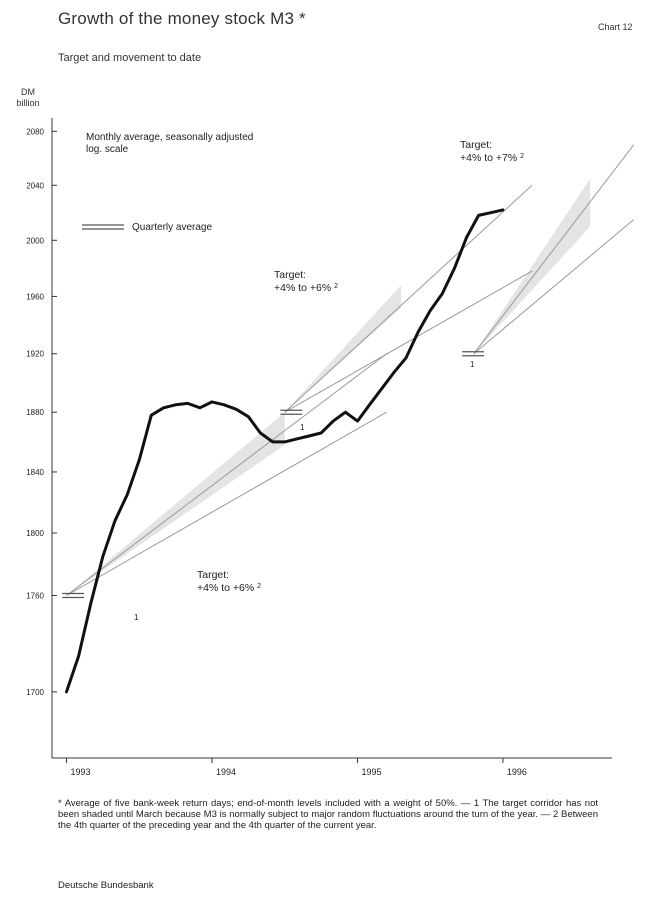 This screenshot has height=899, width=656. Describe the element at coordinates (35, 296) in the screenshot. I see `y-tick-label: 1960` at that location.